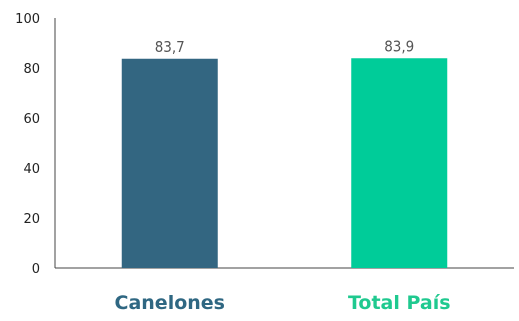  What do you see at coordinates (36, 269) in the screenshot?
I see `y-tick-label: 0` at bounding box center [36, 269].